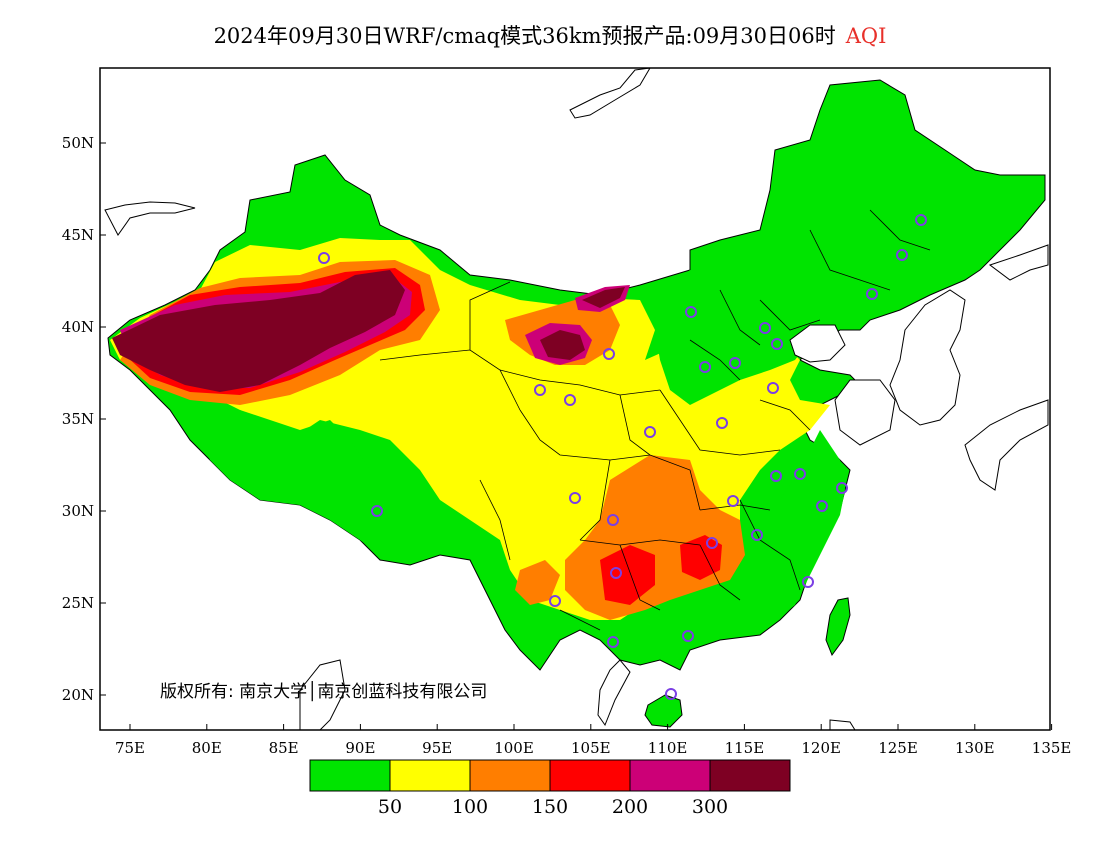  I want to click on aqi-band-green-se, so click(787, 532).